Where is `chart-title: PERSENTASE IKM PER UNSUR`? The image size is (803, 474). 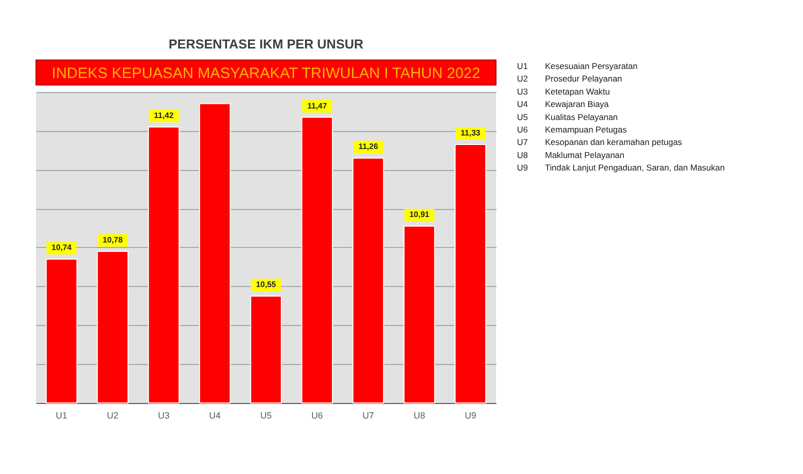 chart-title: PERSENTASE IKM PER UNSUR is located at coordinates (266, 44).